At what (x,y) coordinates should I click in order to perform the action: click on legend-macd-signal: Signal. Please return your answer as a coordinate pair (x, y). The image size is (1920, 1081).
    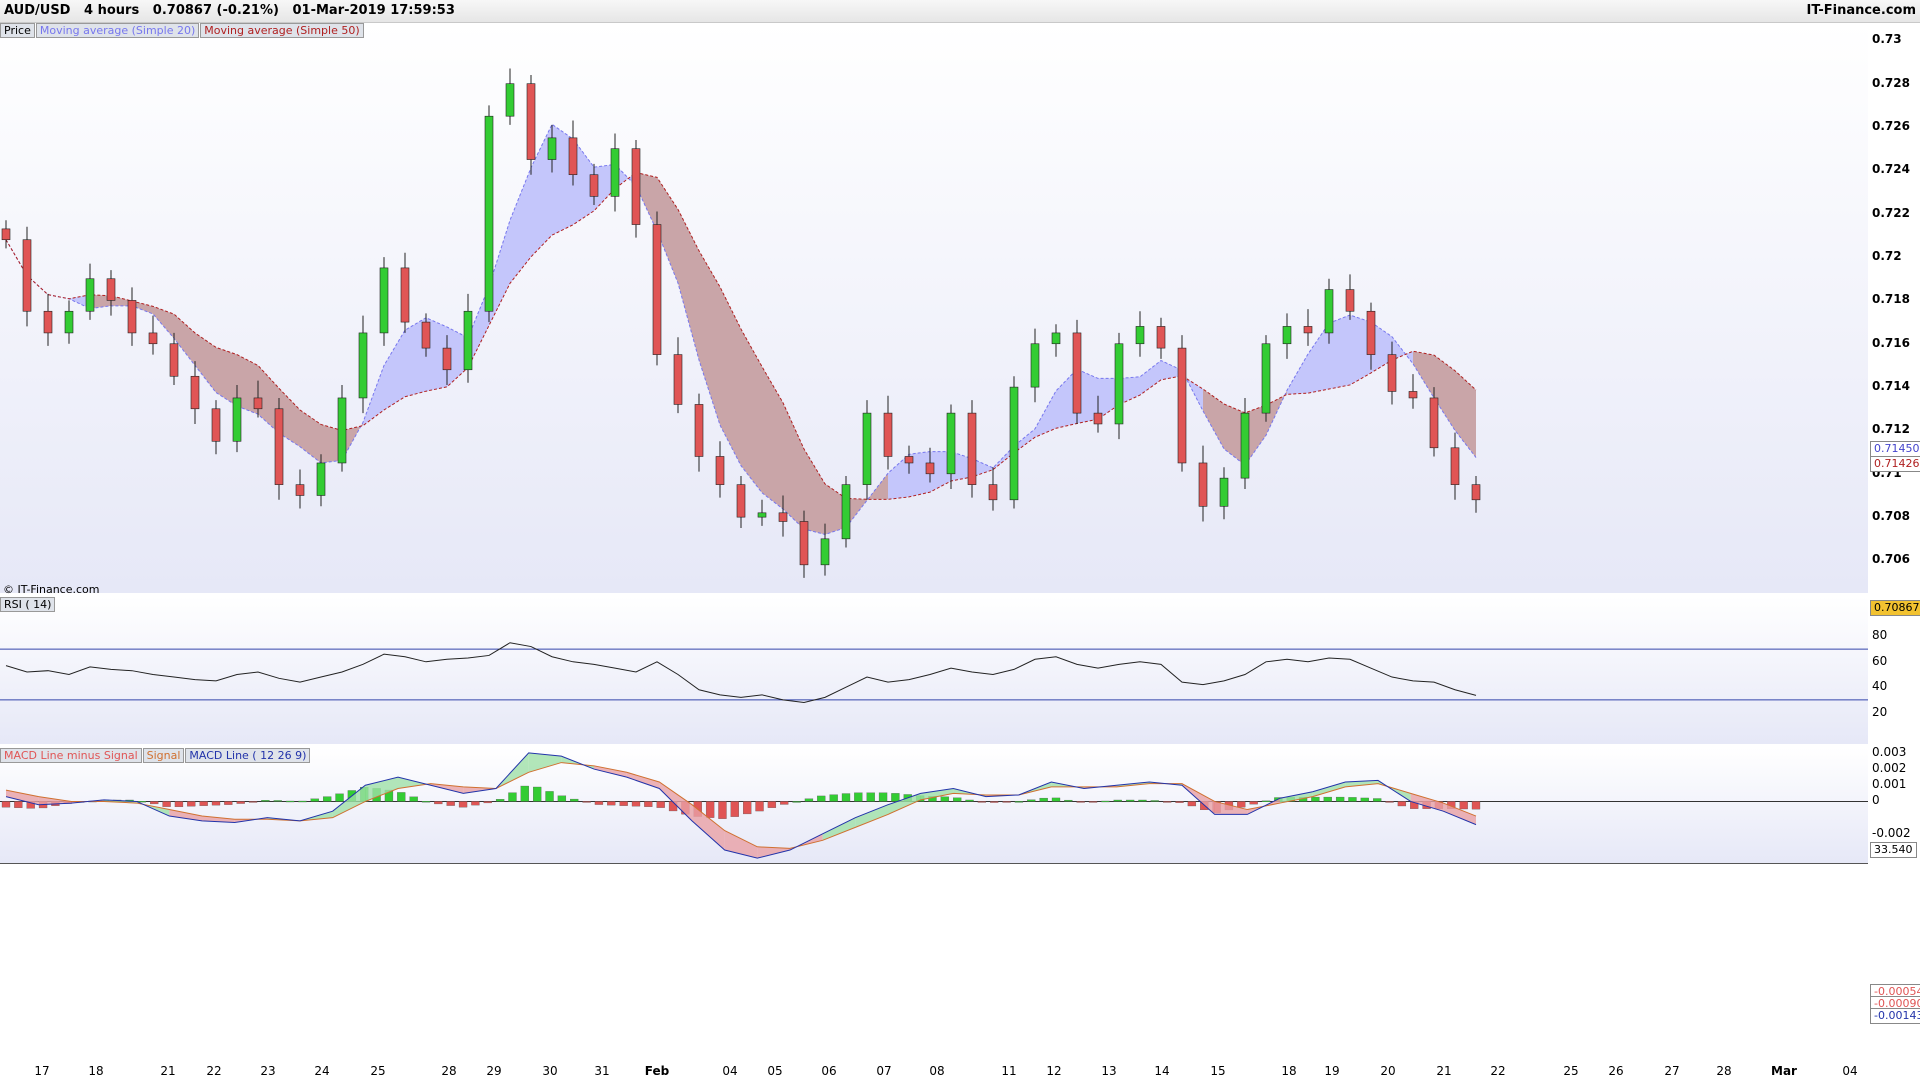
    Looking at the image, I should click on (163, 755).